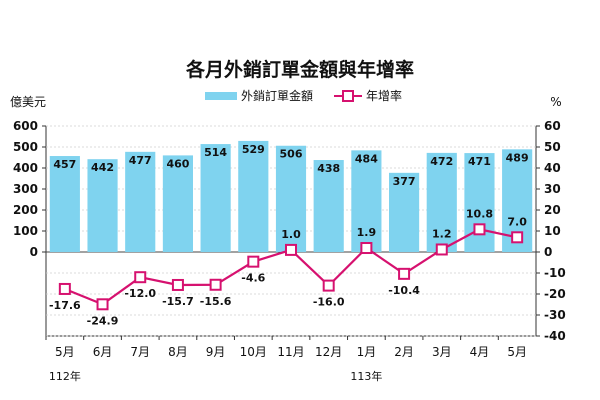  I want to click on x-tick-label: 8月, so click(178, 352).